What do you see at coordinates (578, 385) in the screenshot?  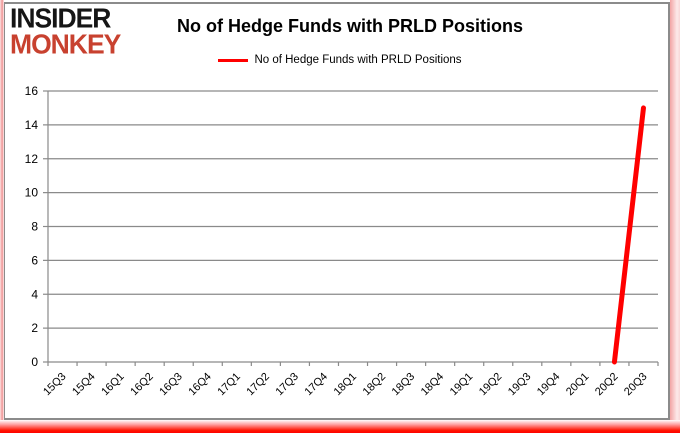 I see `svg-text: 20Q1` at bounding box center [578, 385].